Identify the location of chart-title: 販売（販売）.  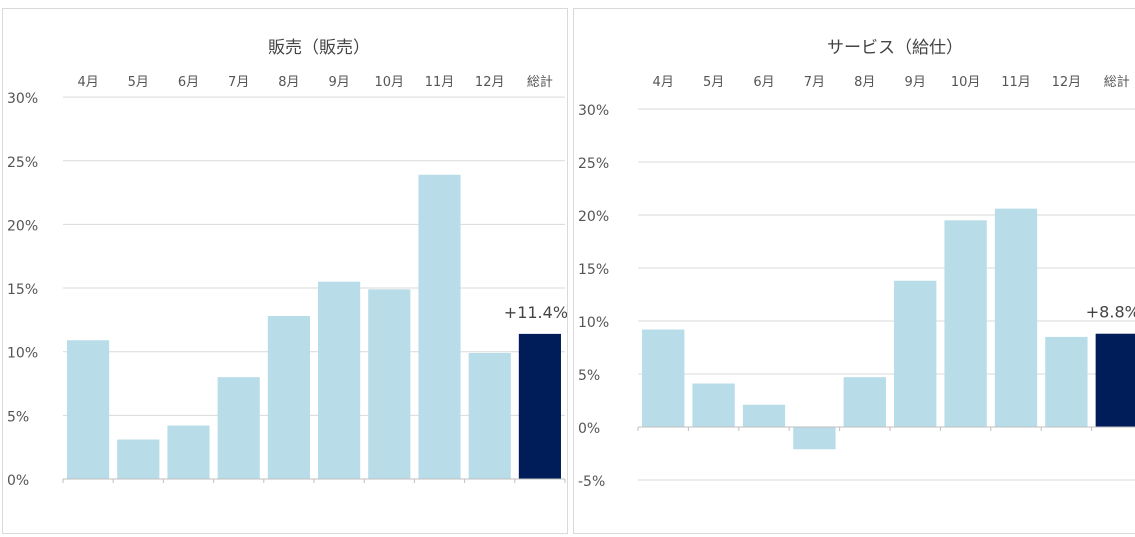
(319, 48).